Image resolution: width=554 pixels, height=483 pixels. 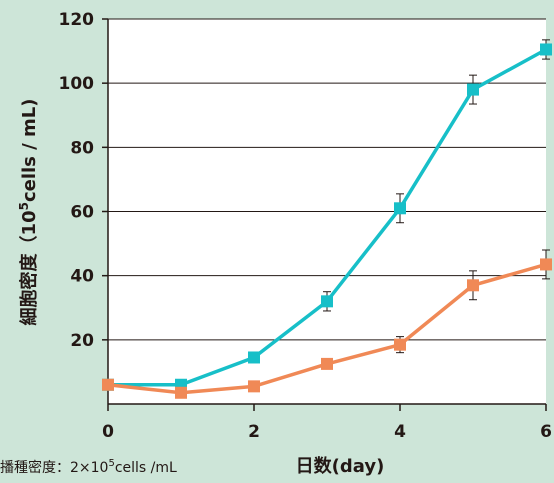 I want to click on y-tick-label: 20, so click(x=82, y=341).